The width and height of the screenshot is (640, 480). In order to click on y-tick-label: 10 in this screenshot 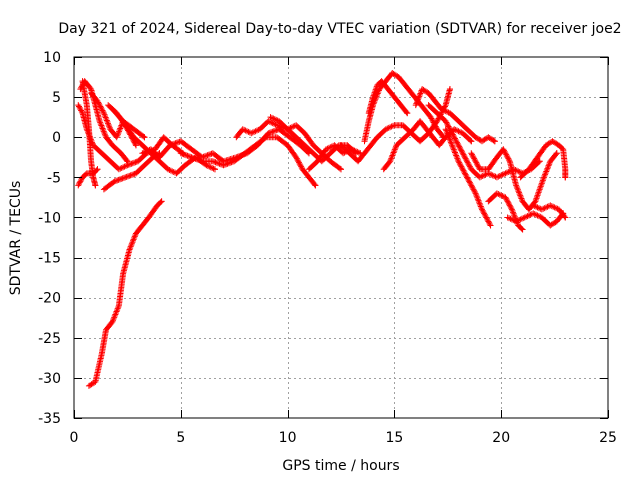, I will do `click(52, 58)`.